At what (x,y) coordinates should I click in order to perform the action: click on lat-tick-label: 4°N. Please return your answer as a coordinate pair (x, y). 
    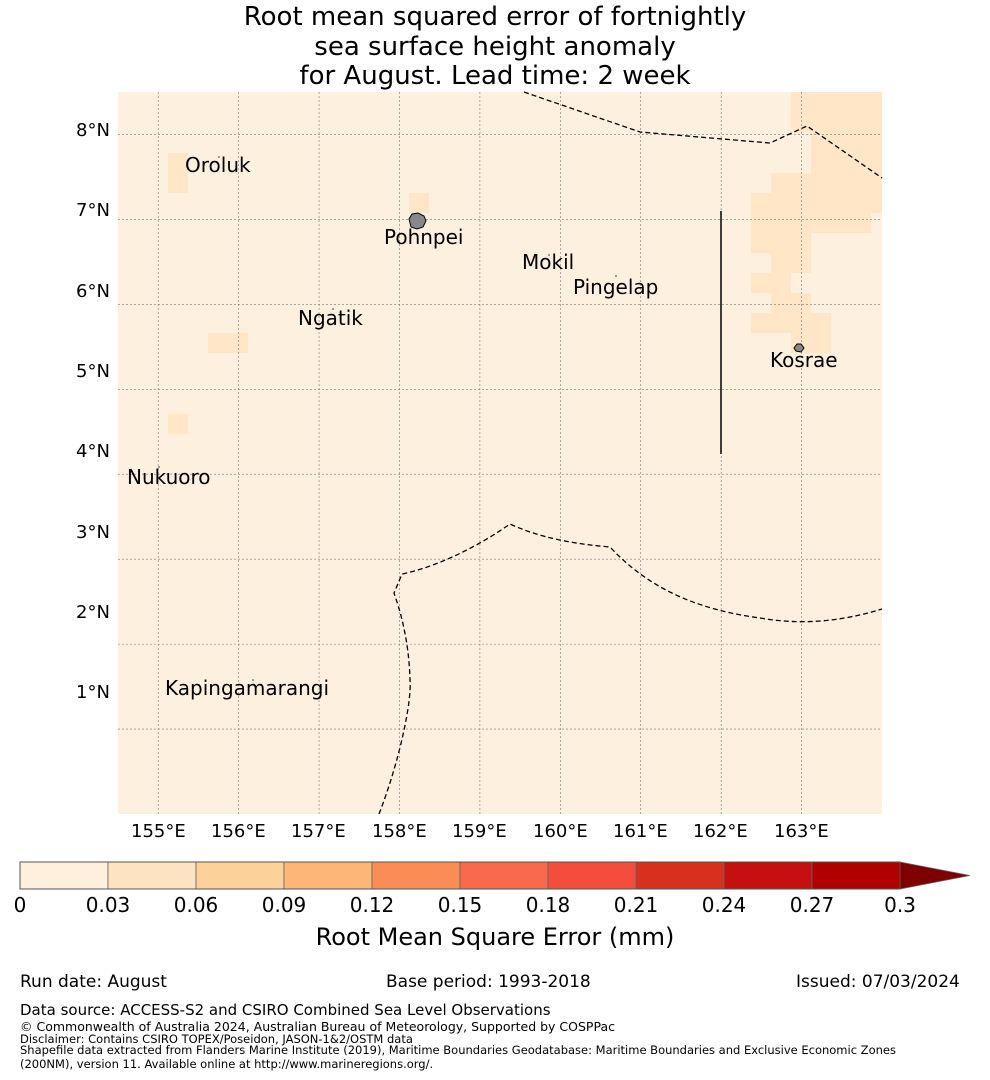
    Looking at the image, I should click on (93, 451).